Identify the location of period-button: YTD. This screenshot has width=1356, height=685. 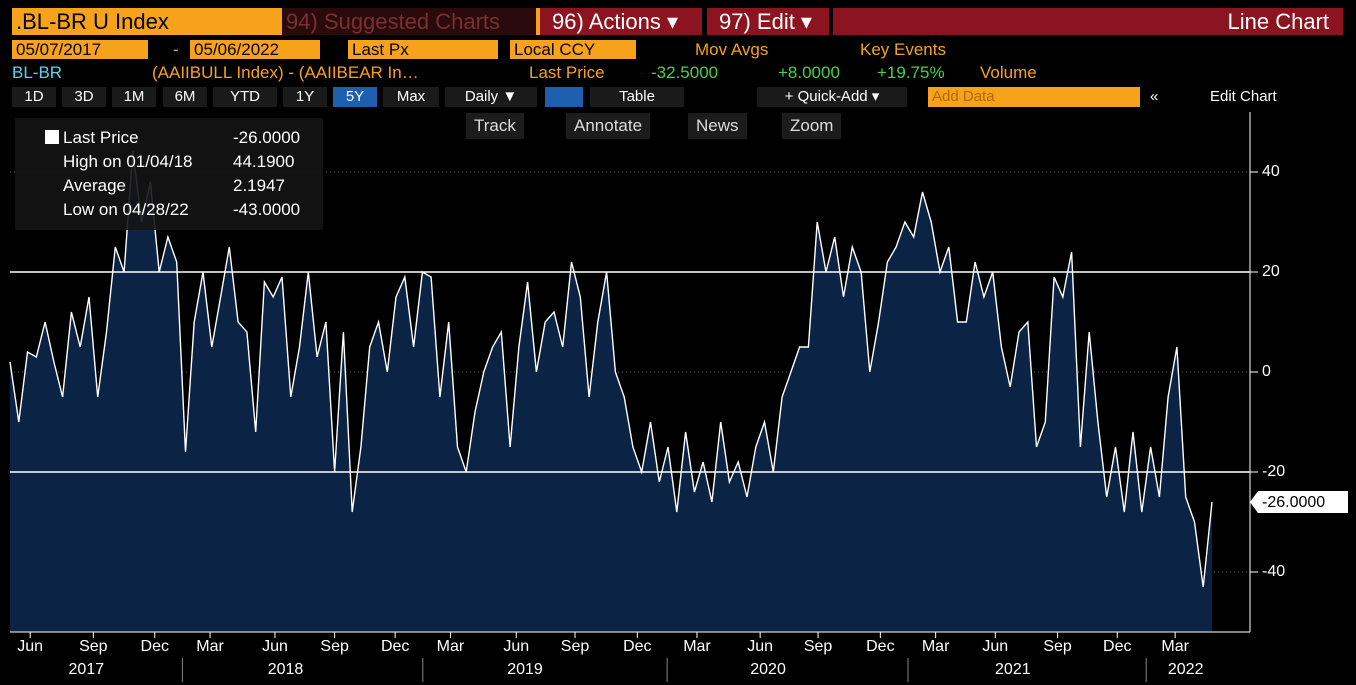
(245, 97).